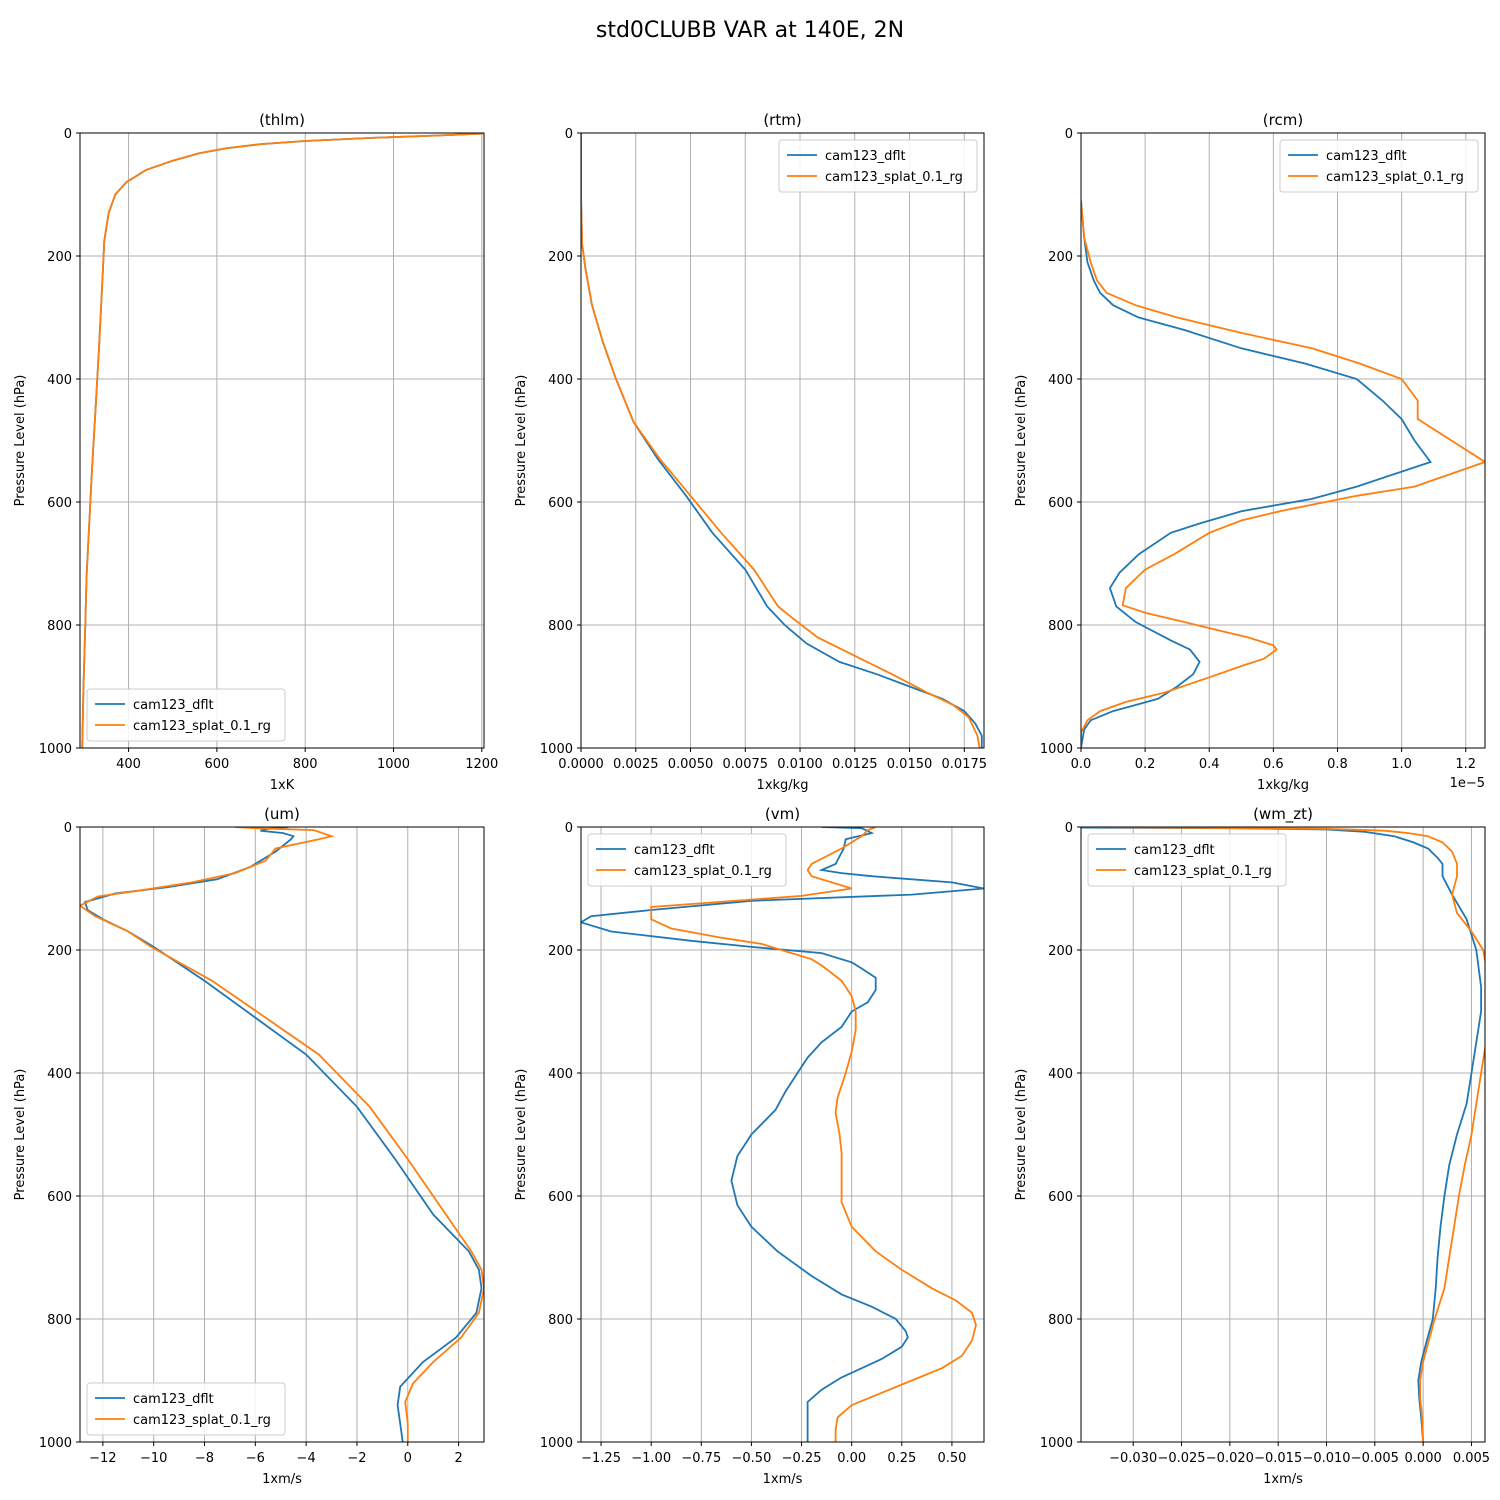 The image size is (1500, 1500). What do you see at coordinates (1230, 1458) in the screenshot?
I see `x-tick-label: −0.020` at bounding box center [1230, 1458].